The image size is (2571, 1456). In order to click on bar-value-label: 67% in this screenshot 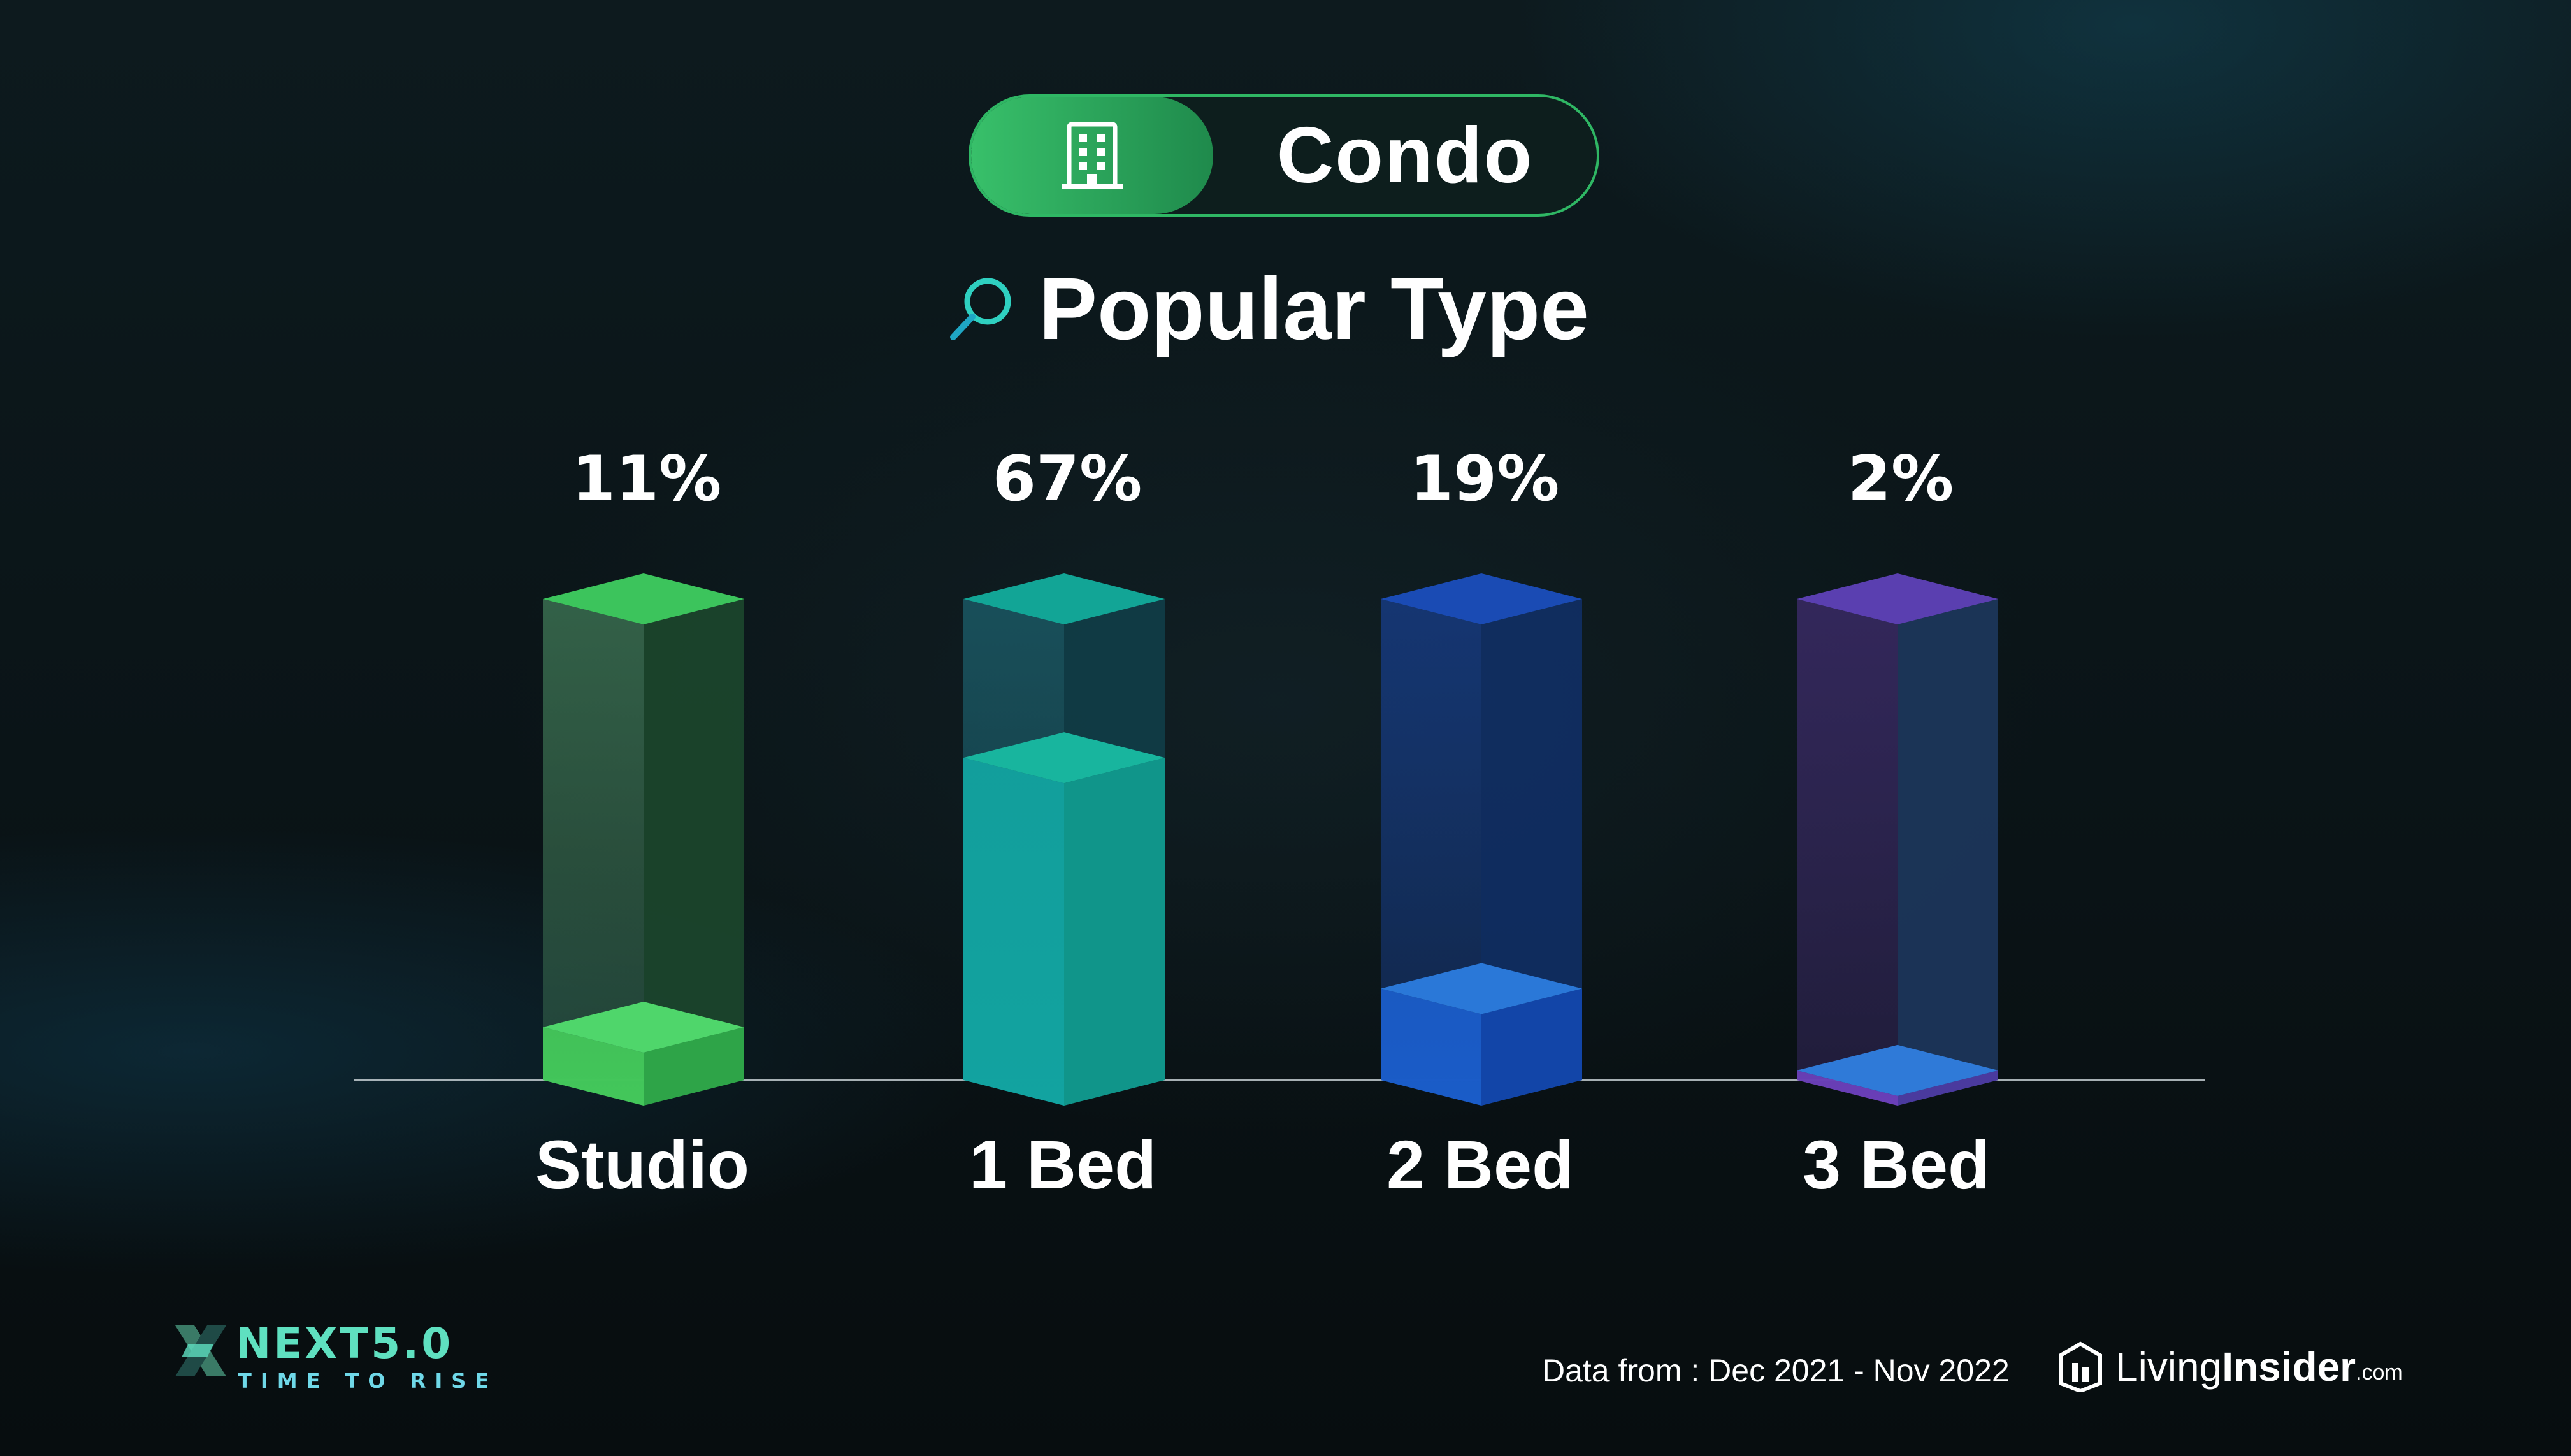, I will do `click(1067, 479)`.